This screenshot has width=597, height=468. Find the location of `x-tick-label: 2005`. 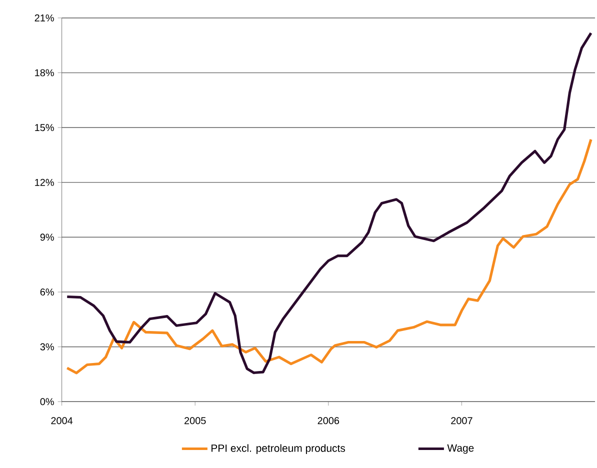

x-tick-label: 2005 is located at coordinates (195, 420).